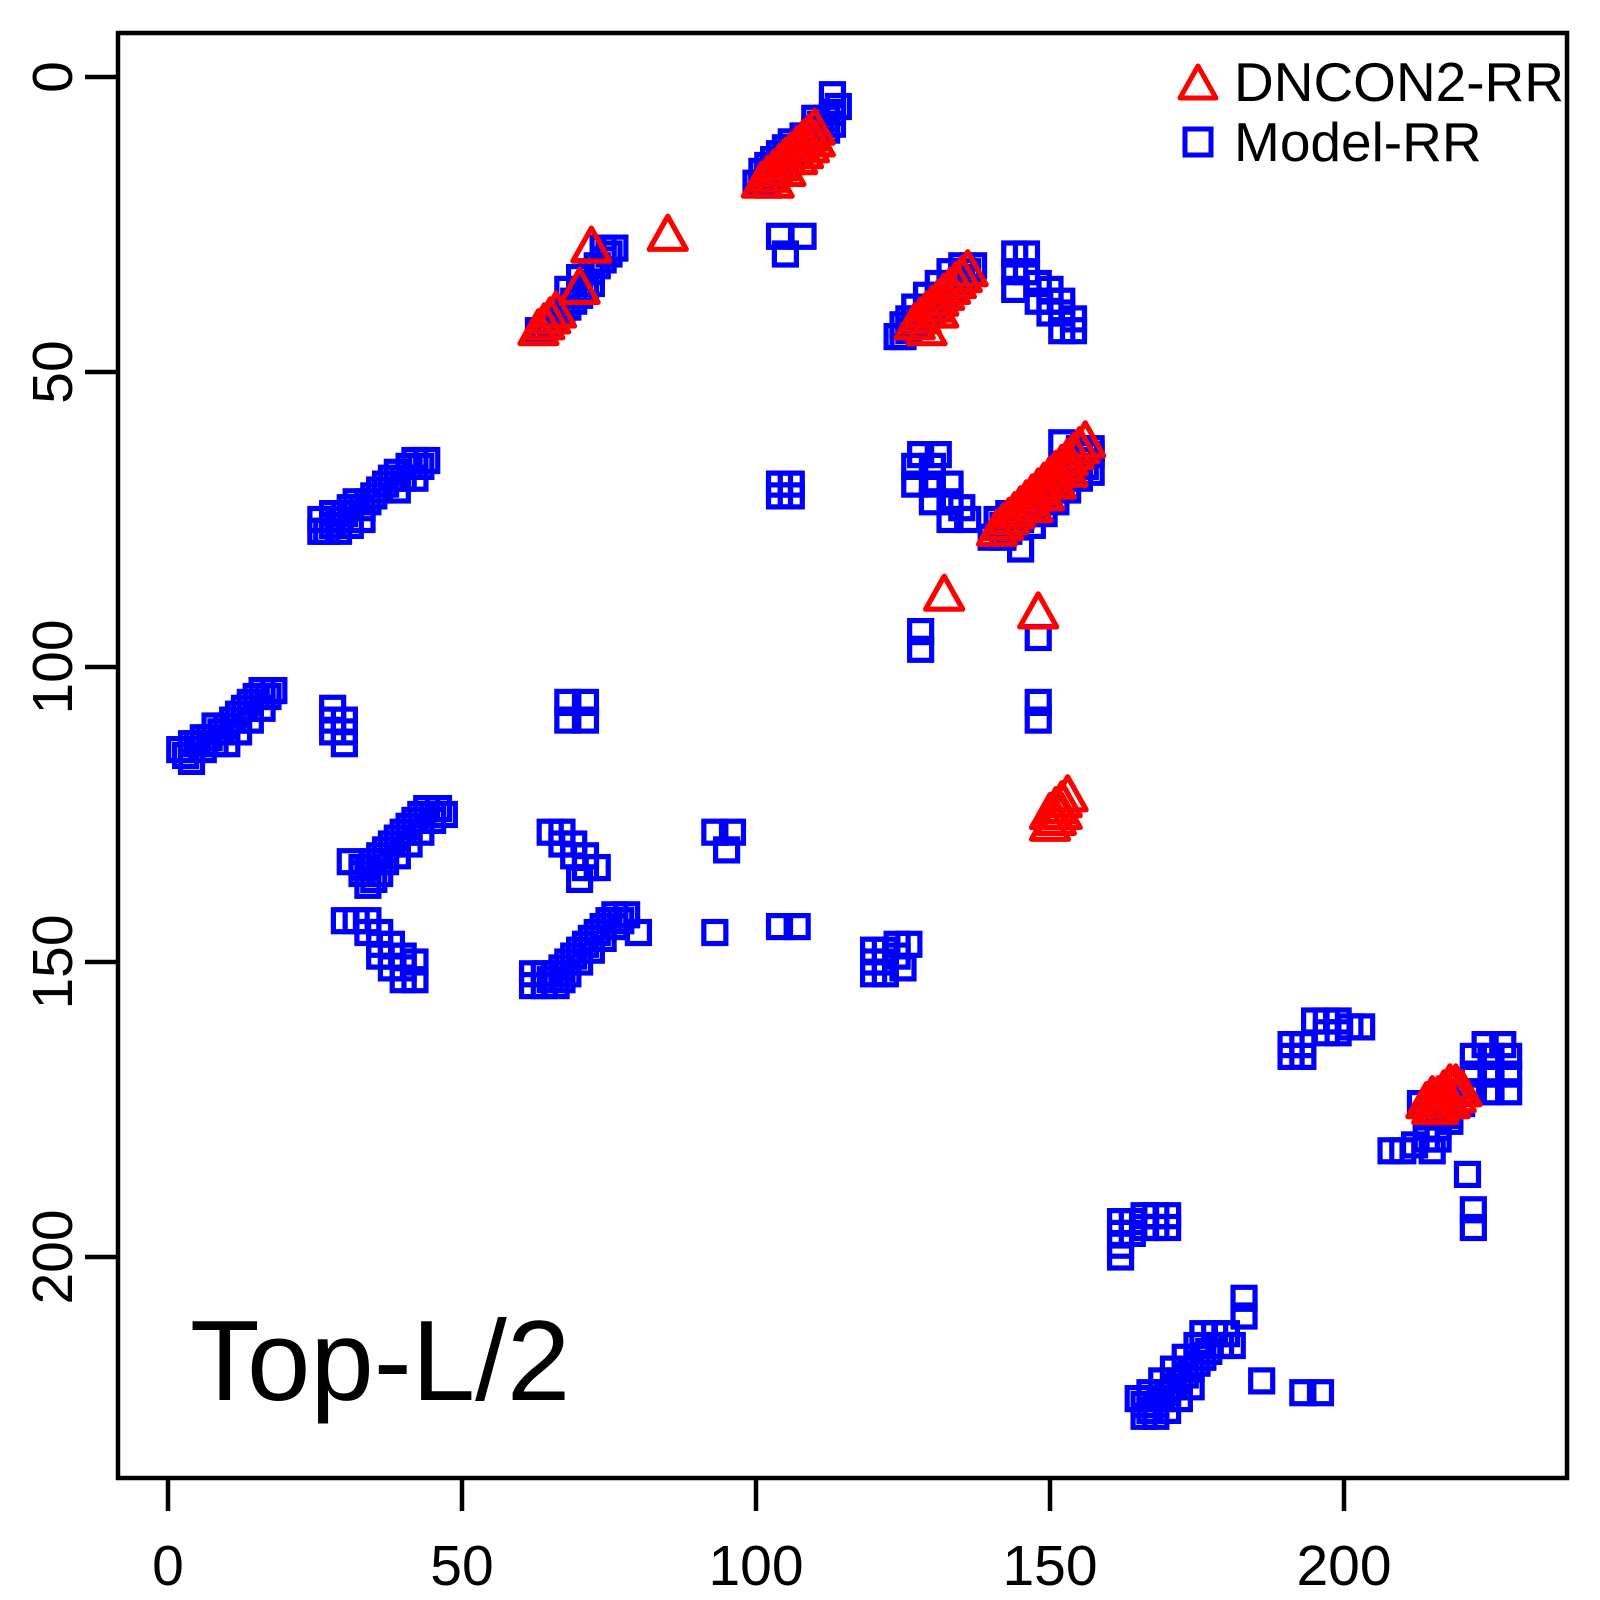 Image resolution: width=1600 pixels, height=1600 pixels. What do you see at coordinates (1358, 142) in the screenshot?
I see `legend-label-model-rr: Model-RR` at bounding box center [1358, 142].